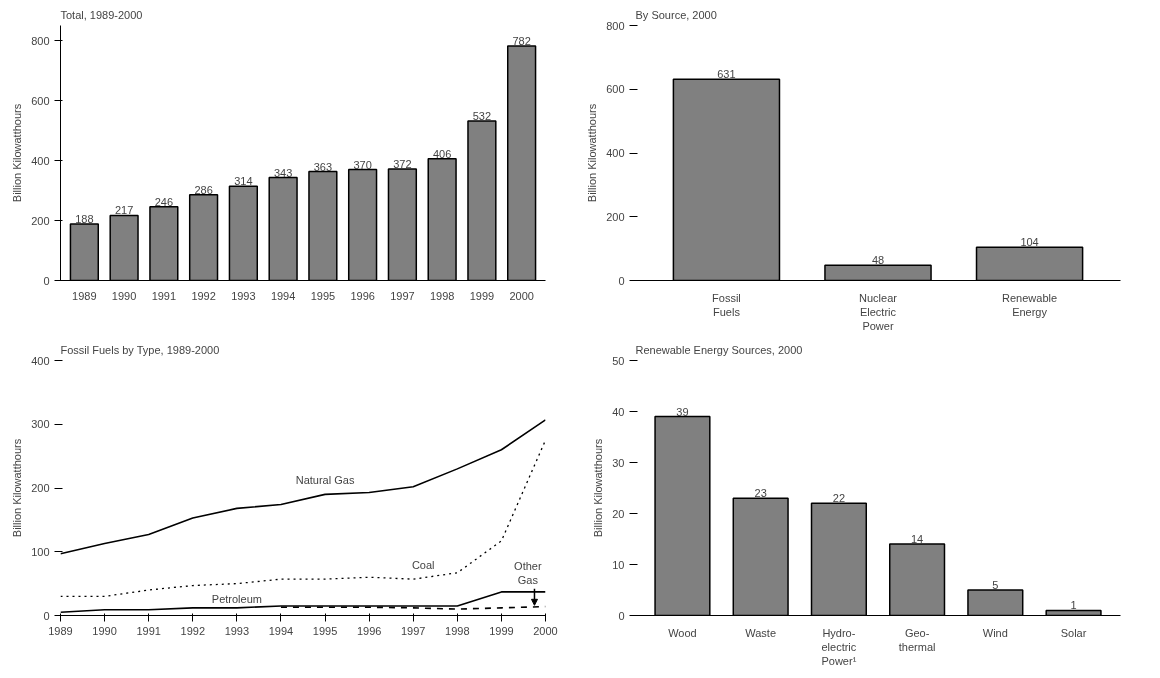 This screenshot has height=678, width=1160. What do you see at coordinates (726, 74) in the screenshot?
I see `data-label: 631` at bounding box center [726, 74].